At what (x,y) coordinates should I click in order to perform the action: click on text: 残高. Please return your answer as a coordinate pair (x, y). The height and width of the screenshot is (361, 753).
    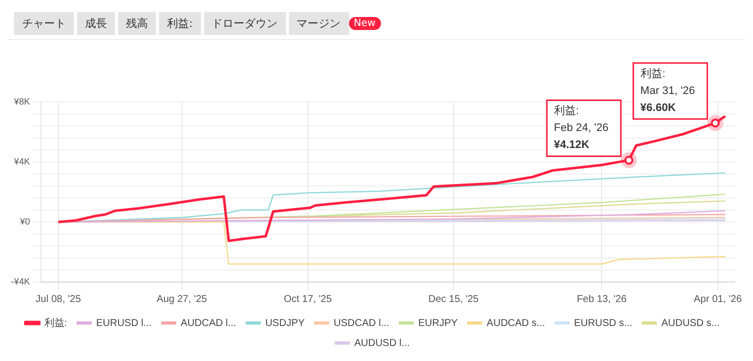
    Looking at the image, I should click on (137, 23).